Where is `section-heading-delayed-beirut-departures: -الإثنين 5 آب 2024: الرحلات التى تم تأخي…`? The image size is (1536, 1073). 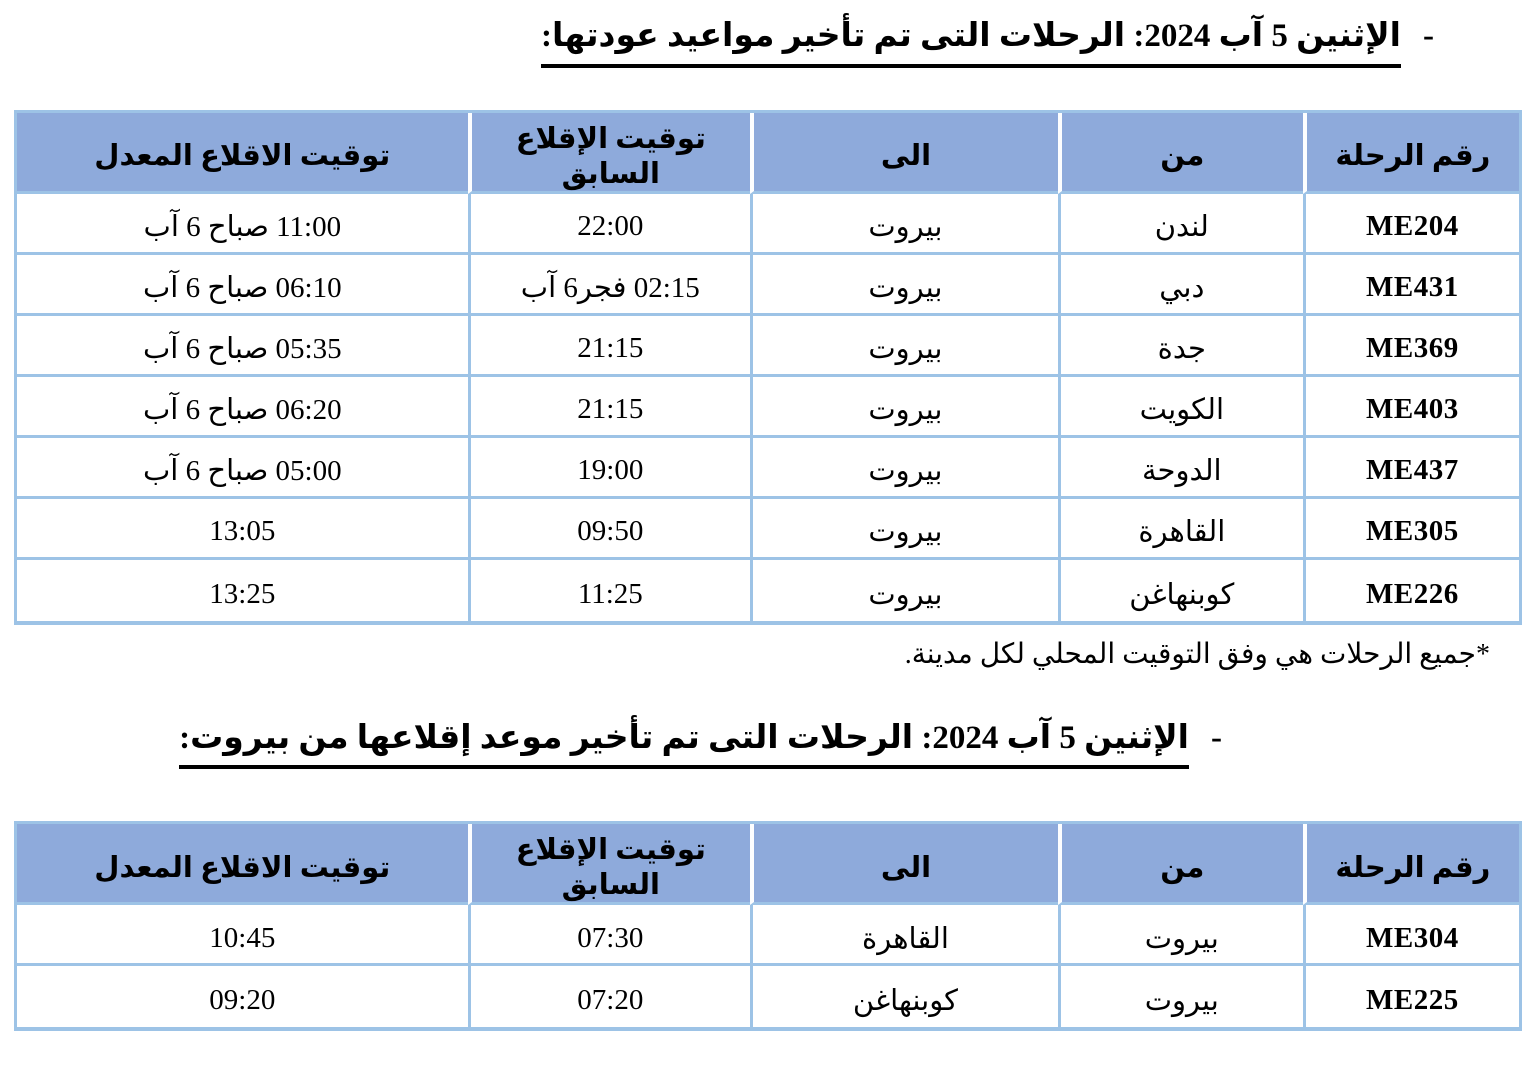
section-heading-delayed-beirut-departures: -الإثنين 5 آب 2024: الرحلات التى تم تأخي… is located at coordinates (611, 743).